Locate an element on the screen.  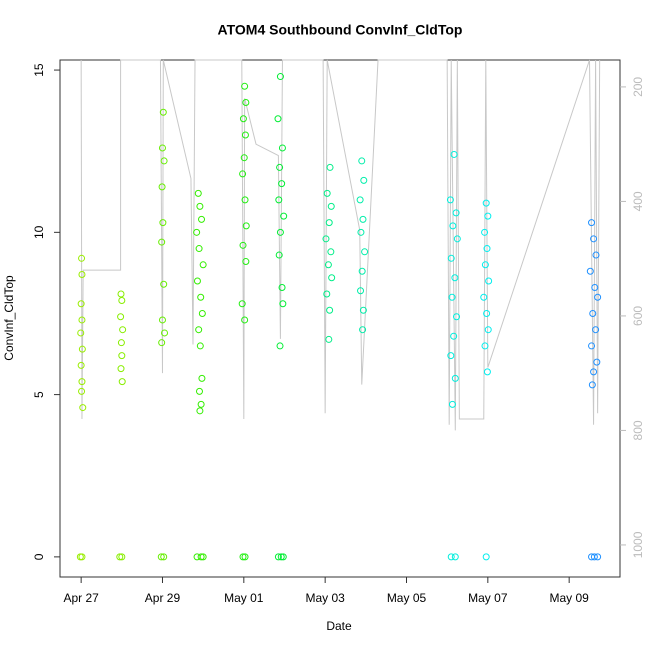
x-tick-label: May 05 is located at coordinates (407, 598).